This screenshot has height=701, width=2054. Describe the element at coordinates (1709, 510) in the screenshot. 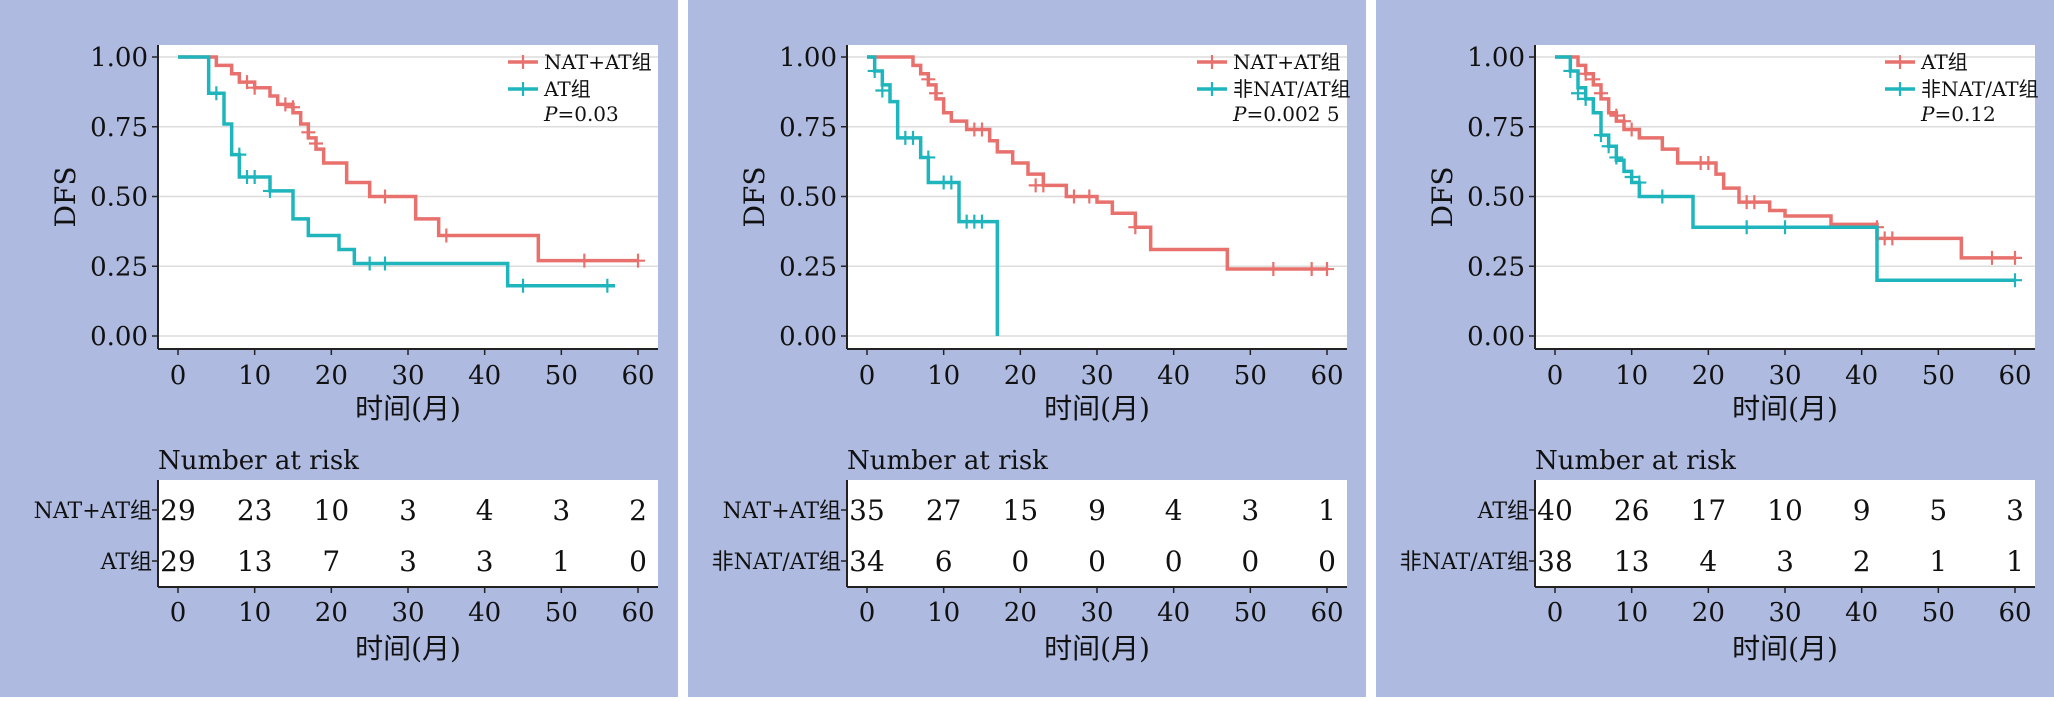

I see `risk-count: 17` at that location.